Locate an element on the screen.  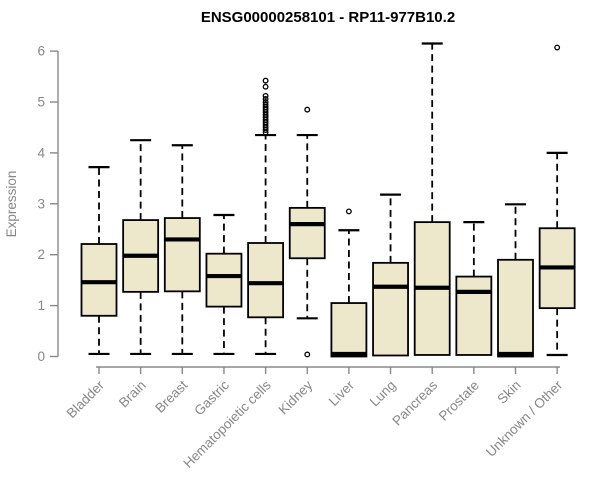
y-tick-label: 4 is located at coordinates (41, 152).